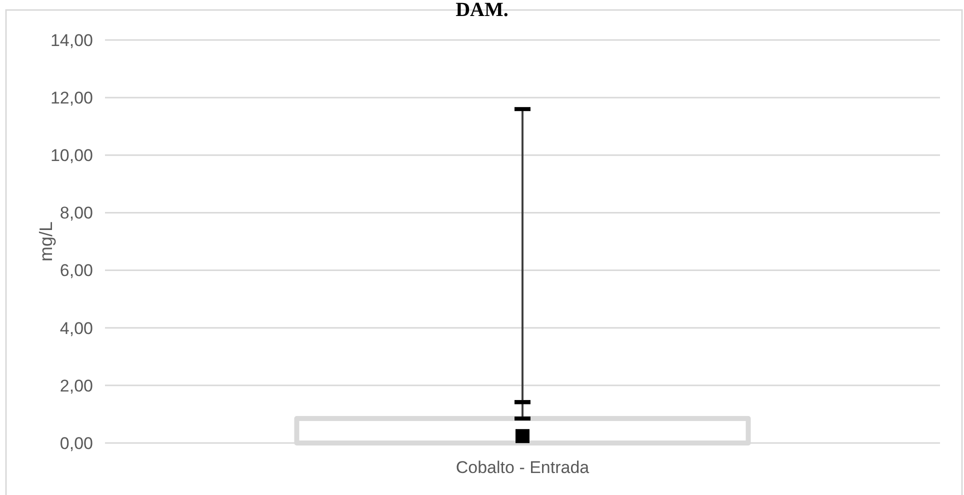 Image resolution: width=964 pixels, height=495 pixels. What do you see at coordinates (71, 98) in the screenshot?
I see `y-tick-label: 12,00` at bounding box center [71, 98].